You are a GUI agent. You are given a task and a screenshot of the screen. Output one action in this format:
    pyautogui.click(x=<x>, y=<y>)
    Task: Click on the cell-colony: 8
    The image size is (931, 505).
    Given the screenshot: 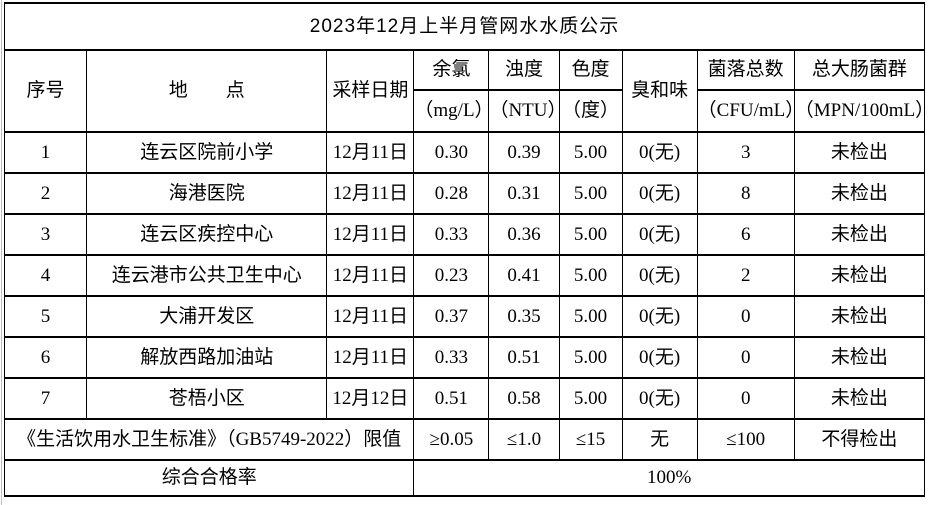 What is the action you would take?
    pyautogui.click(x=745, y=193)
    